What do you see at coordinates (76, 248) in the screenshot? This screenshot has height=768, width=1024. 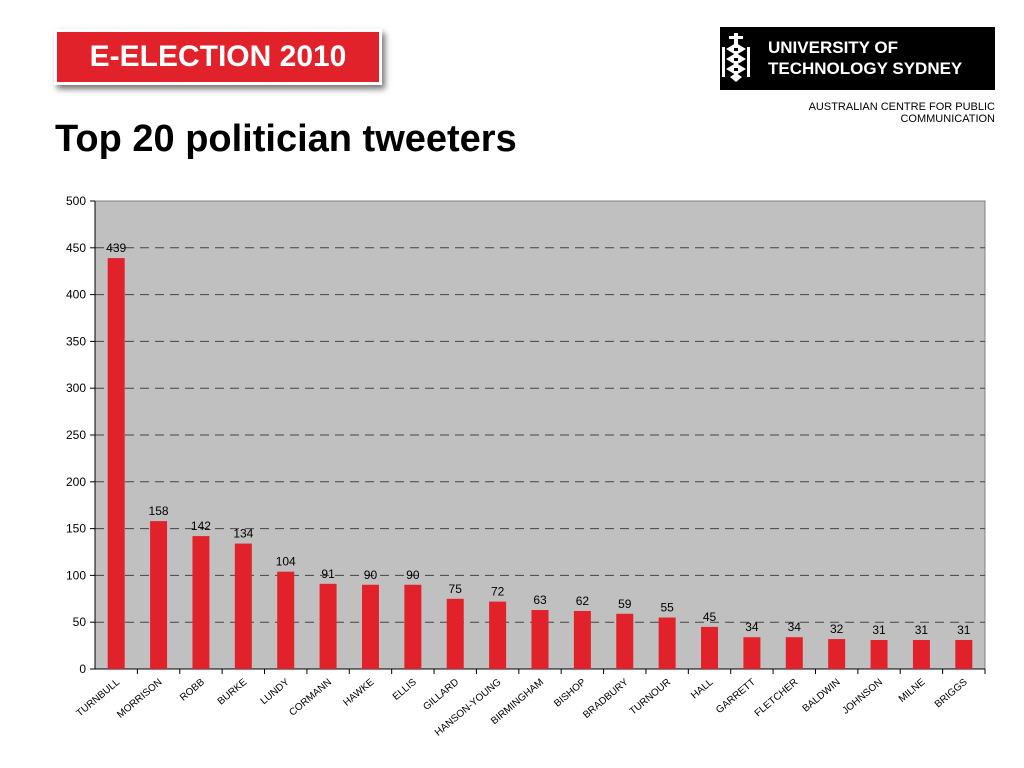 I see `y-tick-label: 450` at bounding box center [76, 248].